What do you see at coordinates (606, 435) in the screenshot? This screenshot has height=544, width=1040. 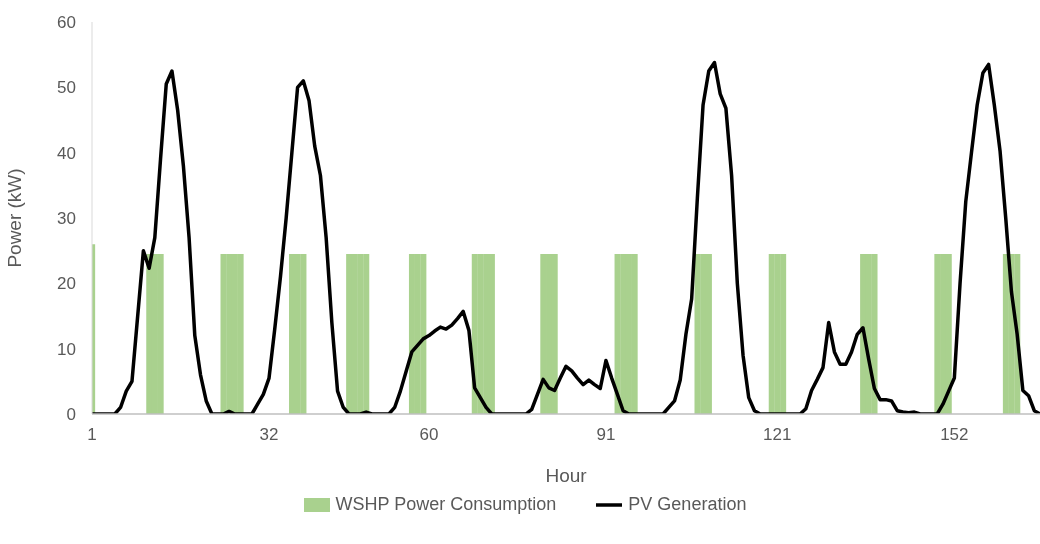 I see `x-tick-label: 91` at bounding box center [606, 435].